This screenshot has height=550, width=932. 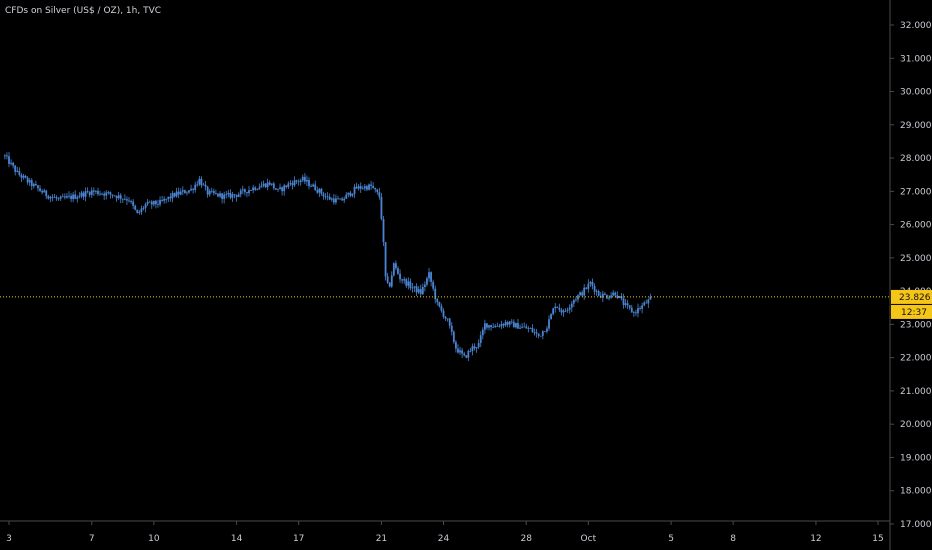 What do you see at coordinates (916, 425) in the screenshot?
I see `price-tick-label: 20.000` at bounding box center [916, 425].